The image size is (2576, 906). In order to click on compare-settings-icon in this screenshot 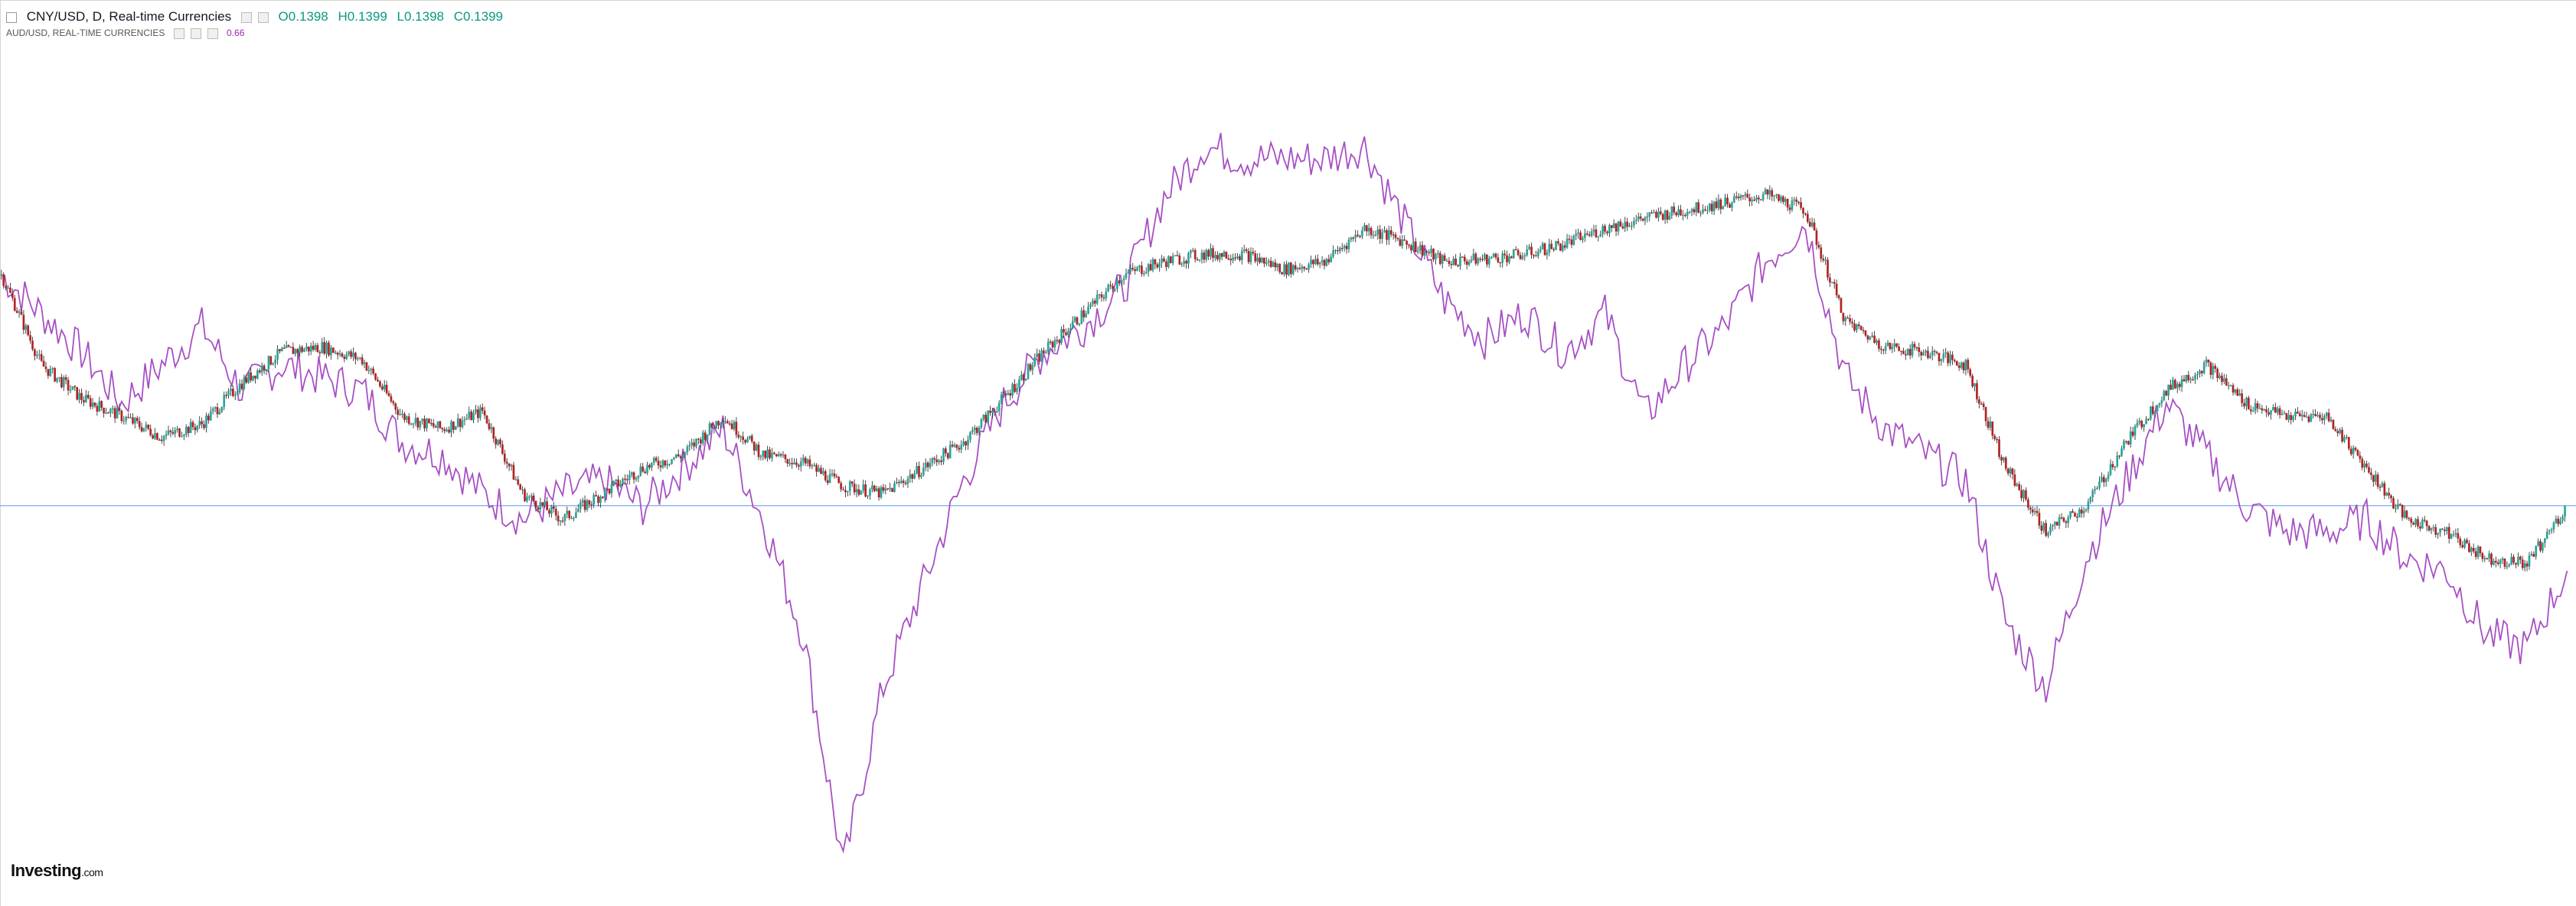, I will do `click(178, 33)`.